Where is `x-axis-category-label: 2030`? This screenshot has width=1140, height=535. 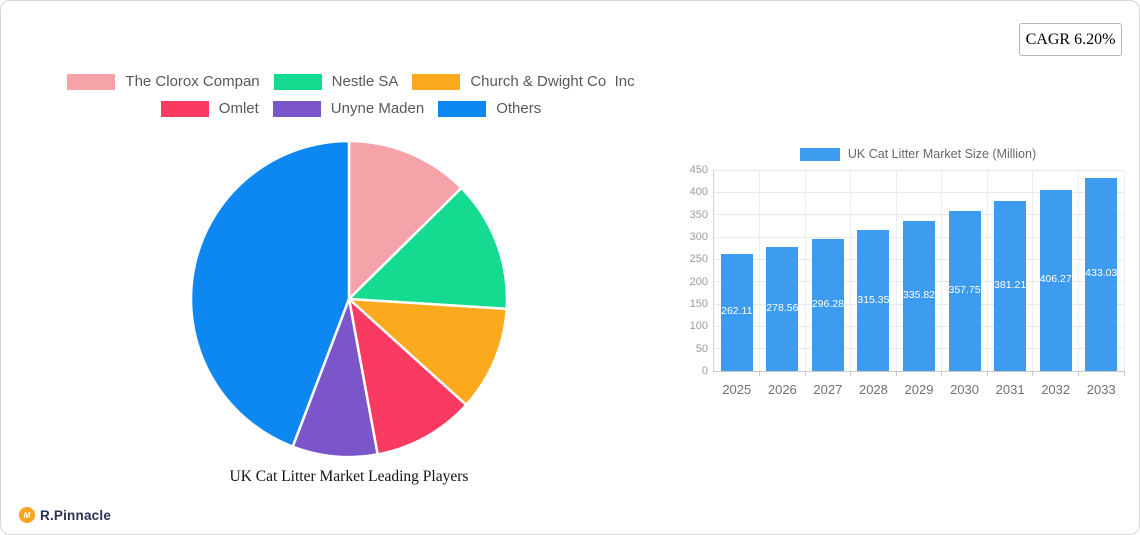 x-axis-category-label: 2030 is located at coordinates (964, 389).